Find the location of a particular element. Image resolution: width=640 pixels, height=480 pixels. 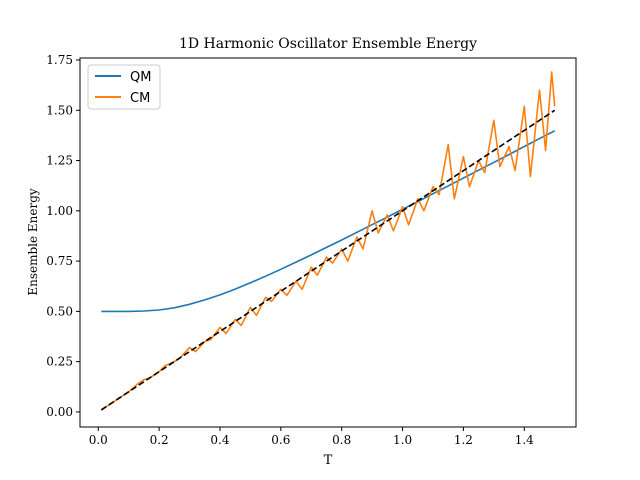

x-axis-label: T is located at coordinates (328, 460).